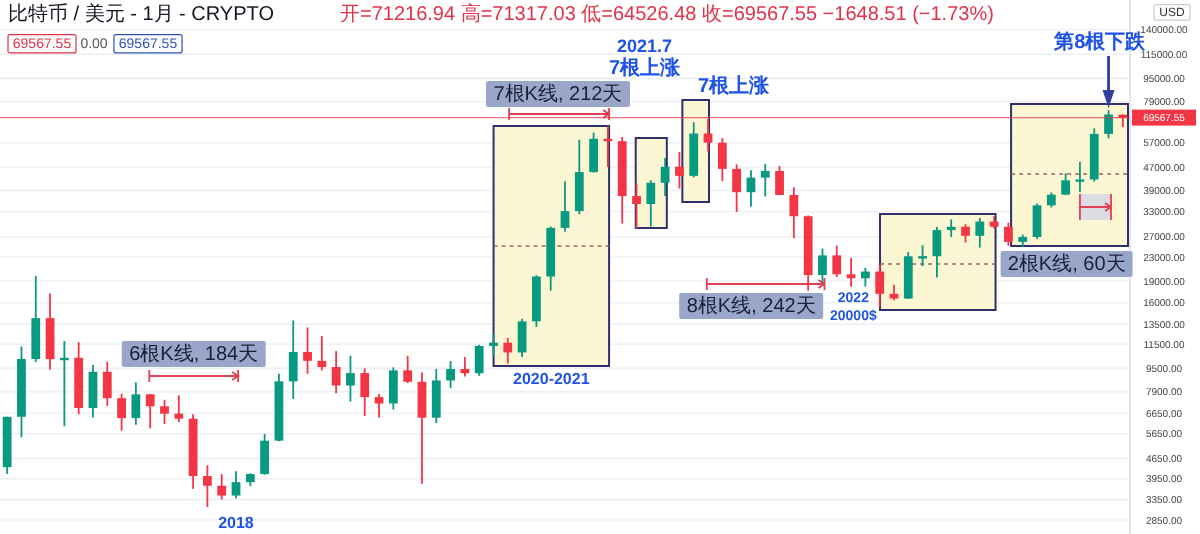 The image size is (1200, 534). What do you see at coordinates (751, 306) in the screenshot?
I see `annotation: 8根K线, 242天` at bounding box center [751, 306].